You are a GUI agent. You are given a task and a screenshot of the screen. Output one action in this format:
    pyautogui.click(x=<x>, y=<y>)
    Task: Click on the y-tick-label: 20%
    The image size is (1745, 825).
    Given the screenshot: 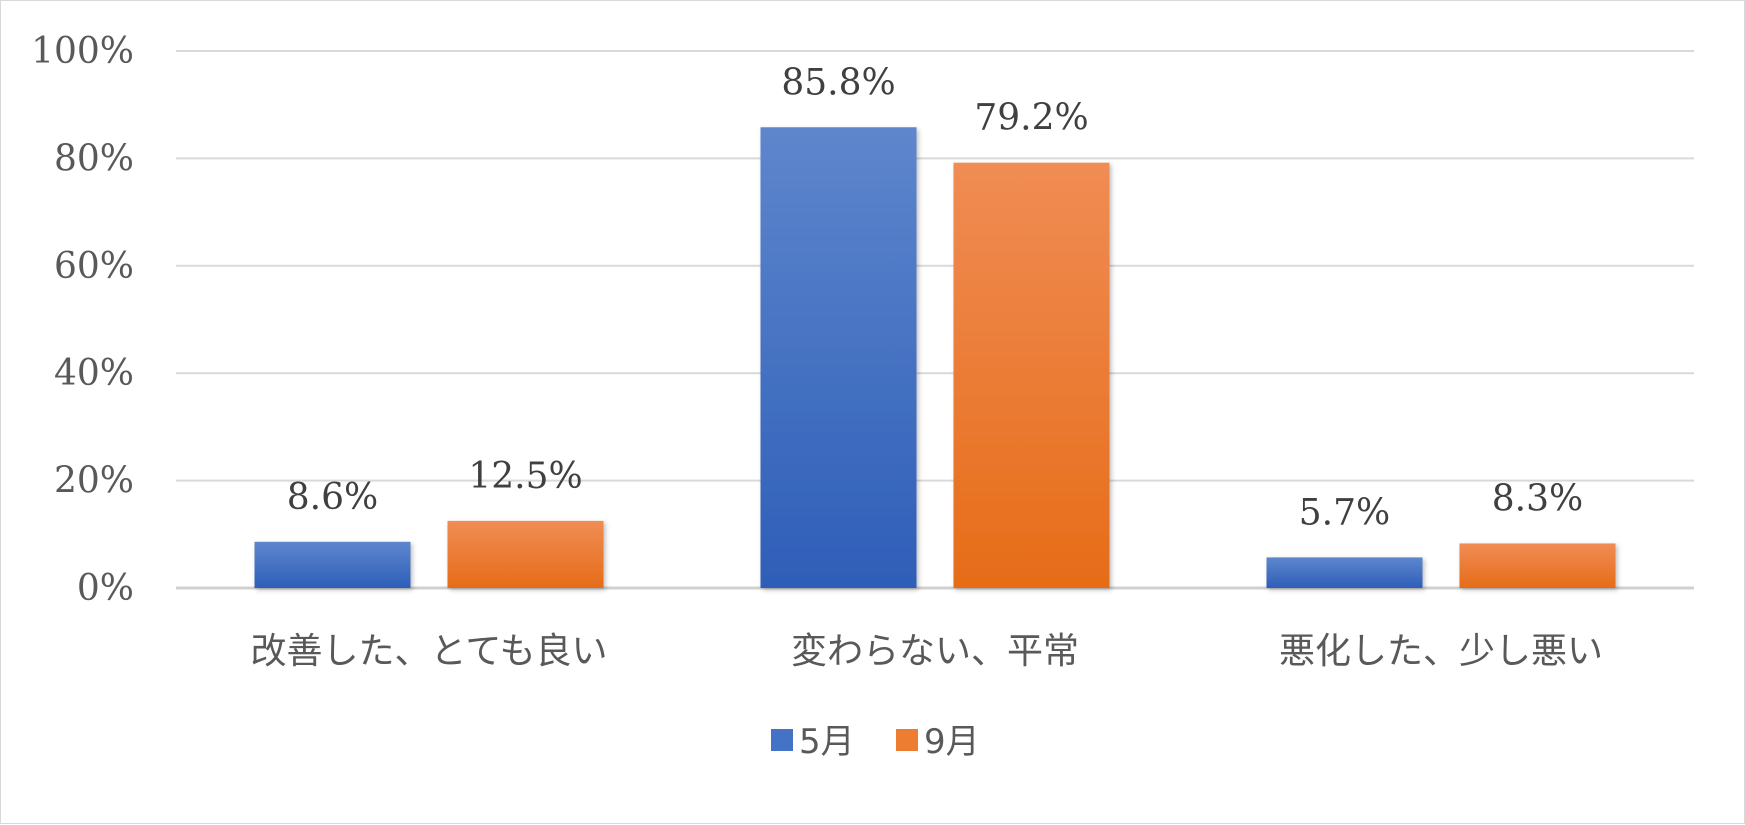 What is the action you would take?
    pyautogui.click(x=94, y=481)
    